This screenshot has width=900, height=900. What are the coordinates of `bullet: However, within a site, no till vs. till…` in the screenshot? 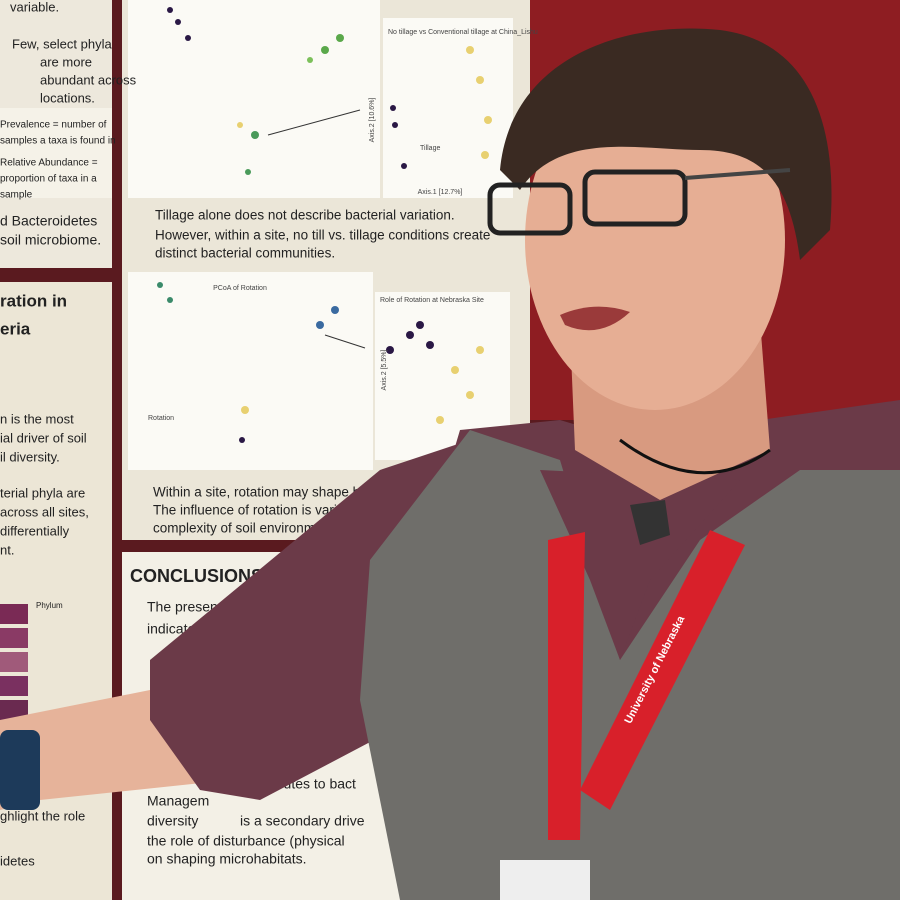 It's located at (322, 235).